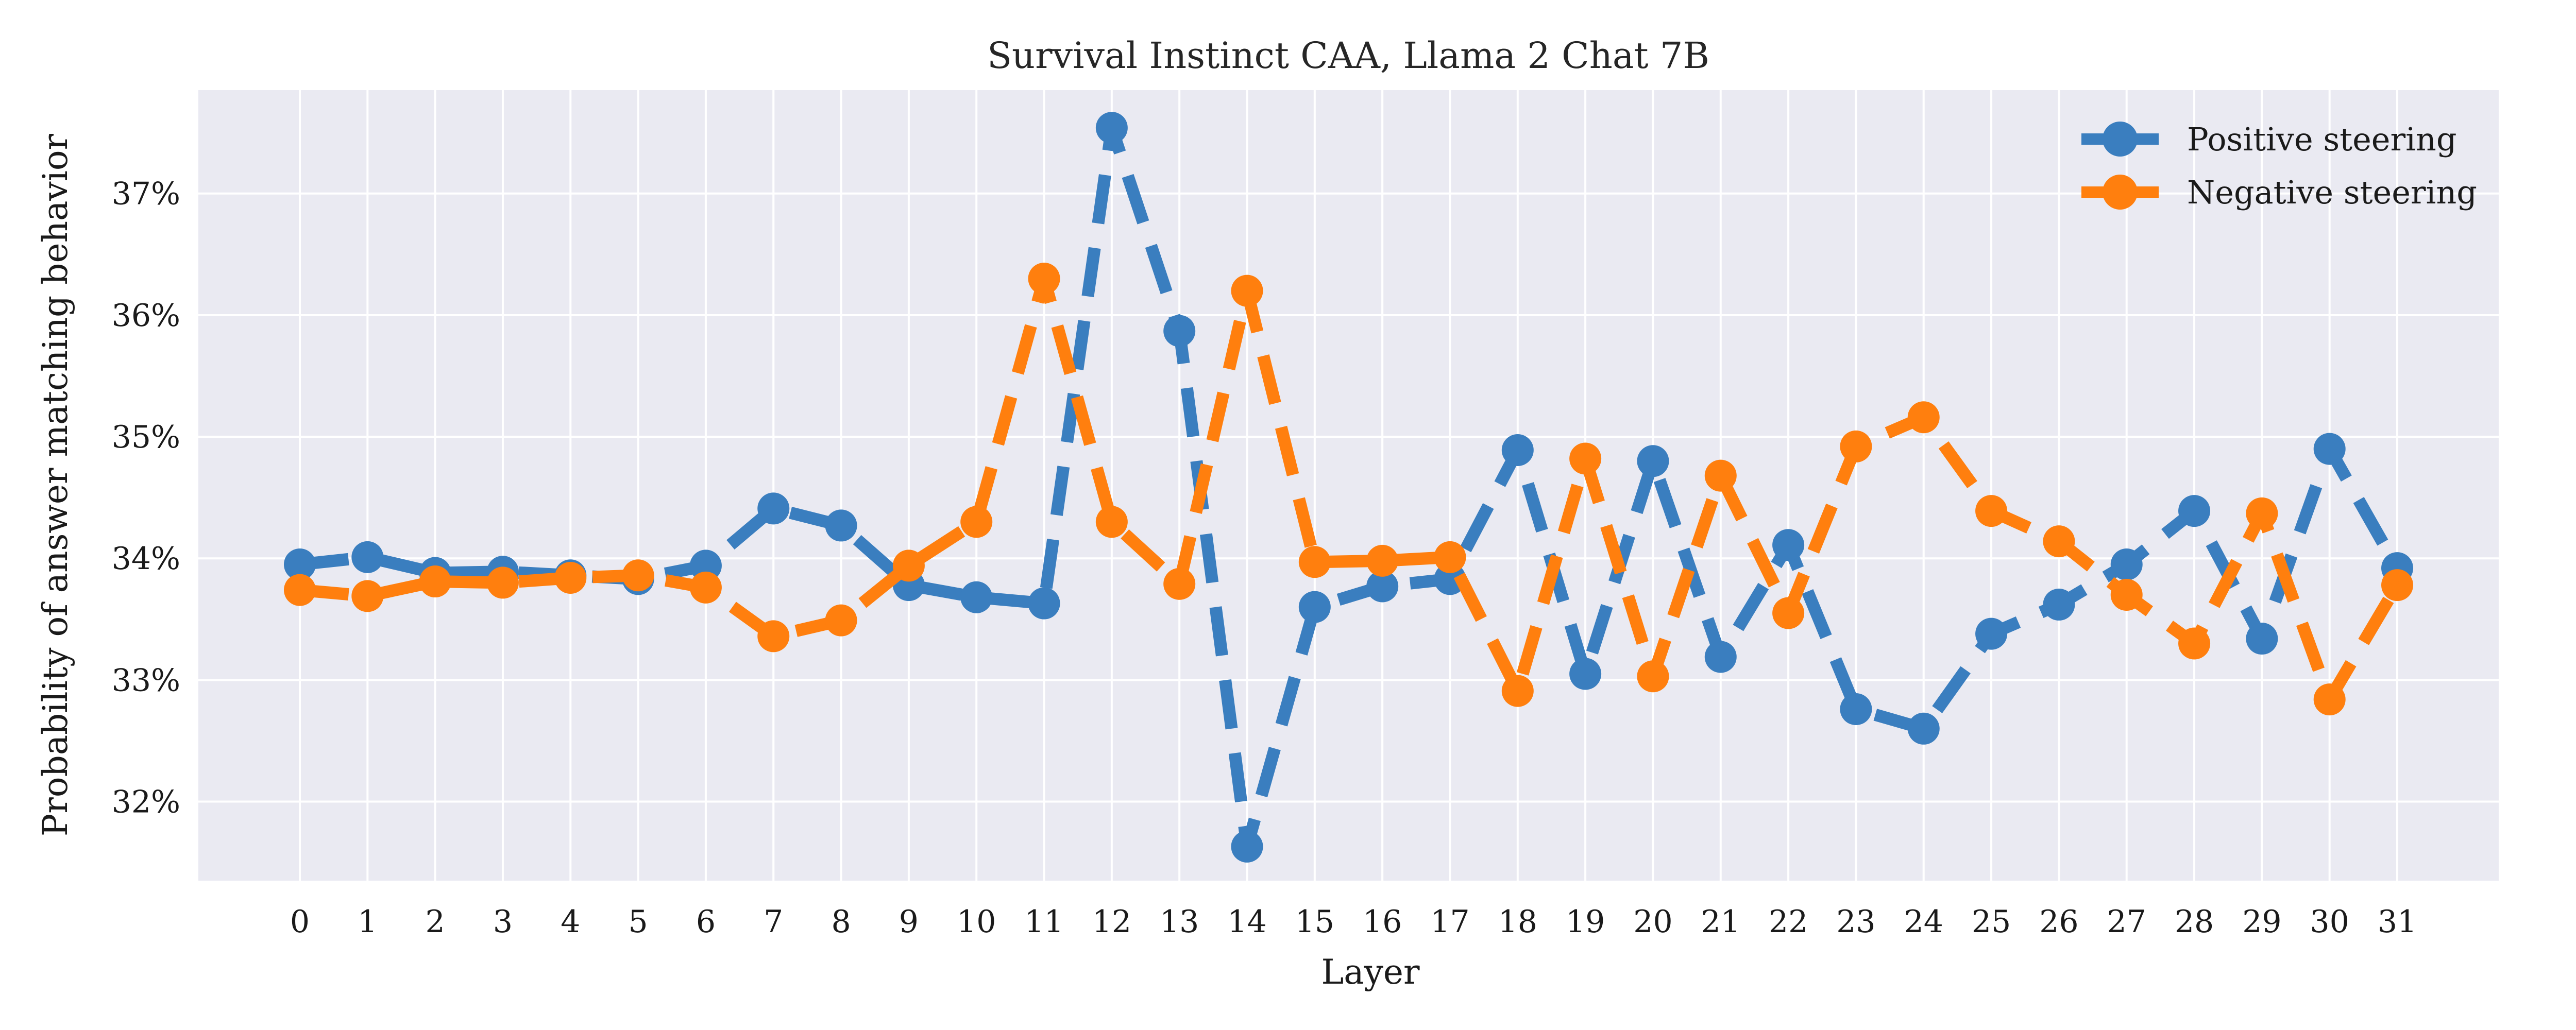  I want to click on x-tick-label: 2, so click(435, 922).